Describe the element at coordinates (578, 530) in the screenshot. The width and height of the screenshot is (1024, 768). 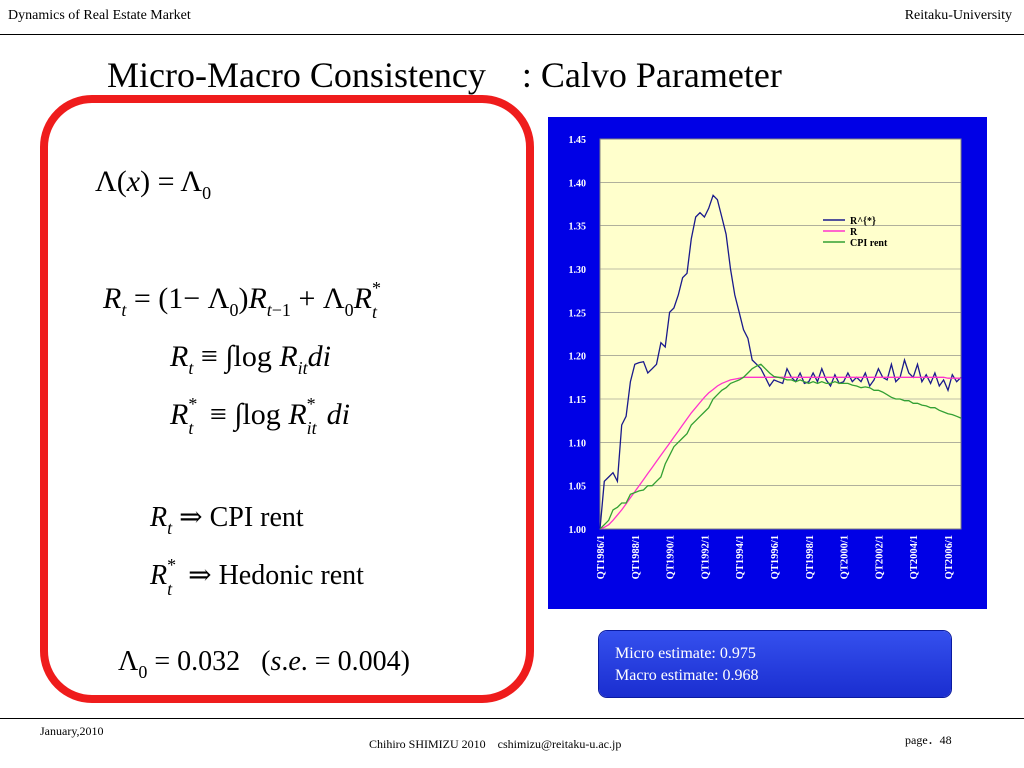
I see `y-tick-label: 1.00` at that location.